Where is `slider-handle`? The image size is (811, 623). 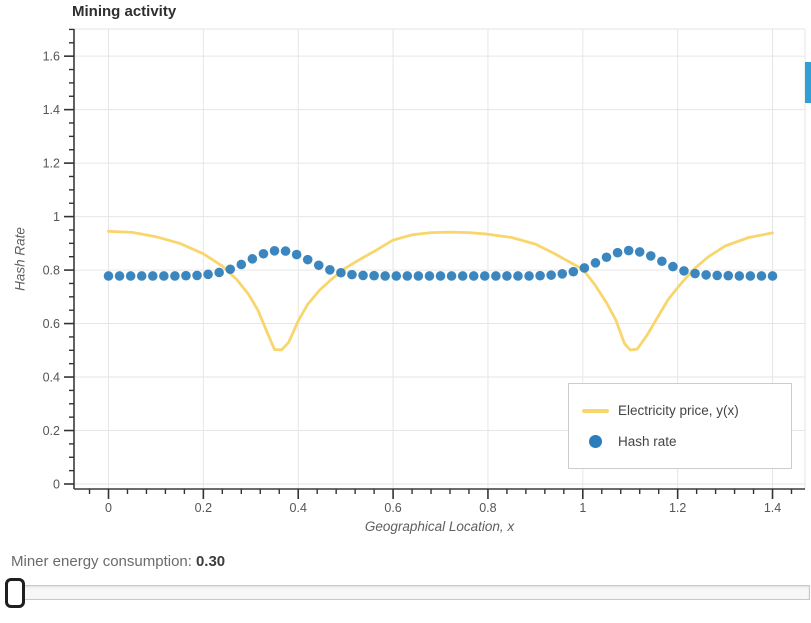 slider-handle is located at coordinates (15, 593).